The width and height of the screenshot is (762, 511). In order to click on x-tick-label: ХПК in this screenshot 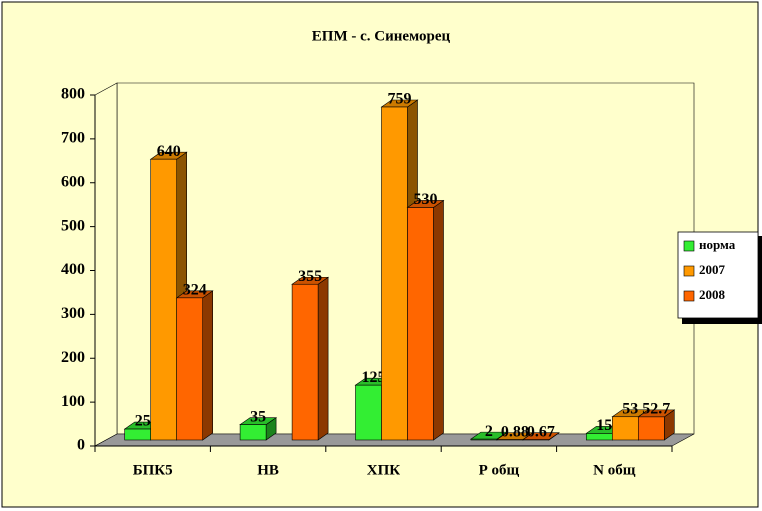, I will do `click(384, 470)`.